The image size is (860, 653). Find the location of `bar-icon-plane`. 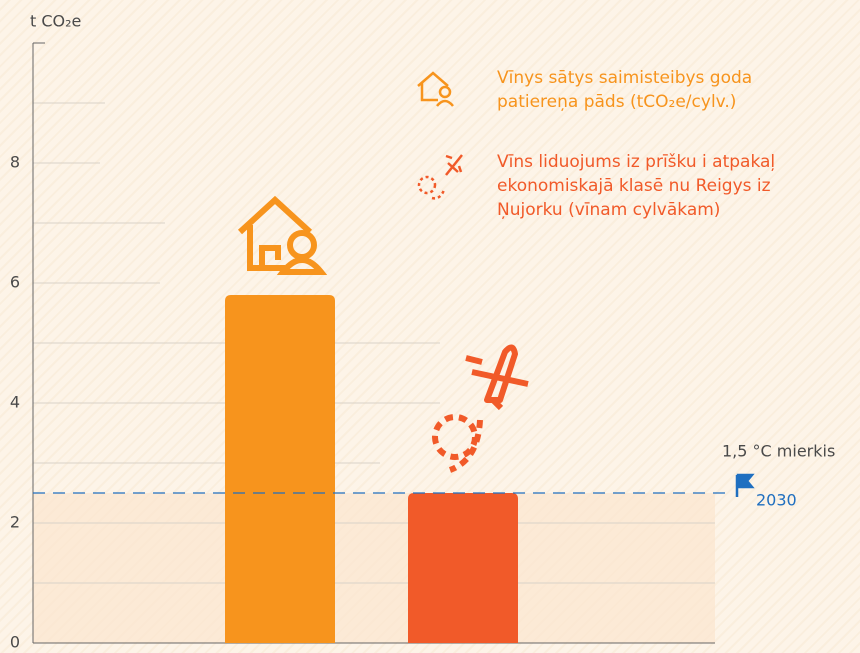

bar-icon-plane is located at coordinates (480, 408).